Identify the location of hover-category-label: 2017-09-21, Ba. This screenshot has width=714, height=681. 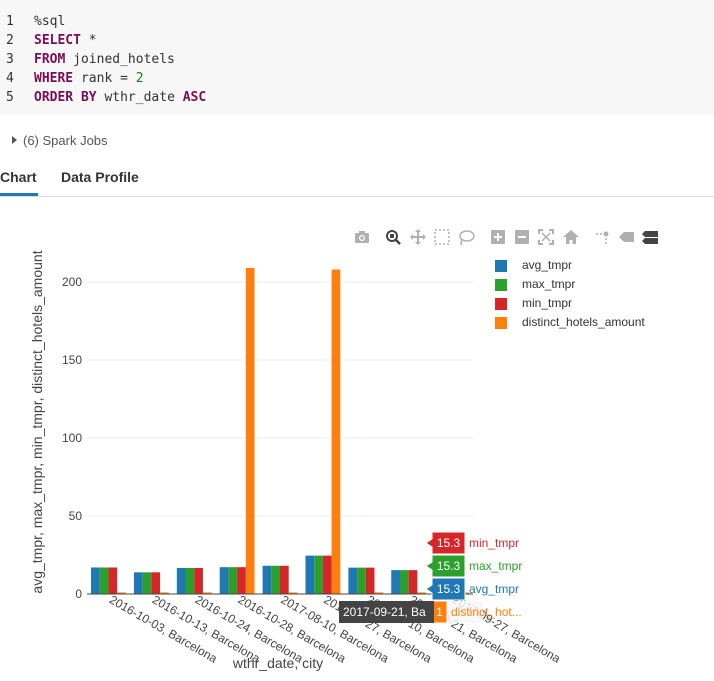
(384, 612).